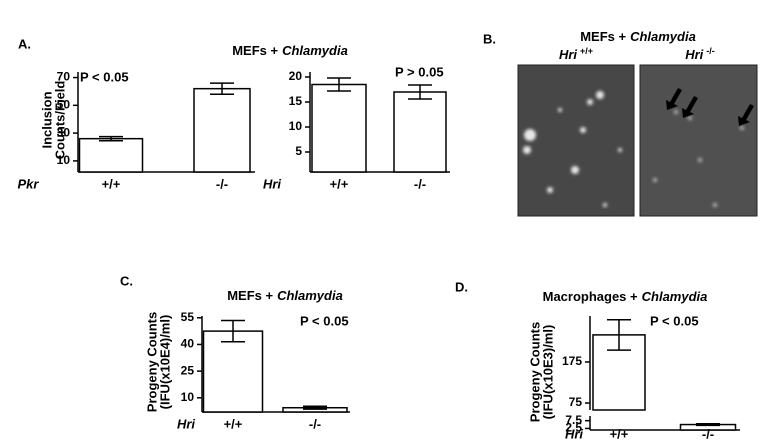 The width and height of the screenshot is (764, 446). I want to click on chart-title: MEFs + Chlamydia, so click(285, 295).